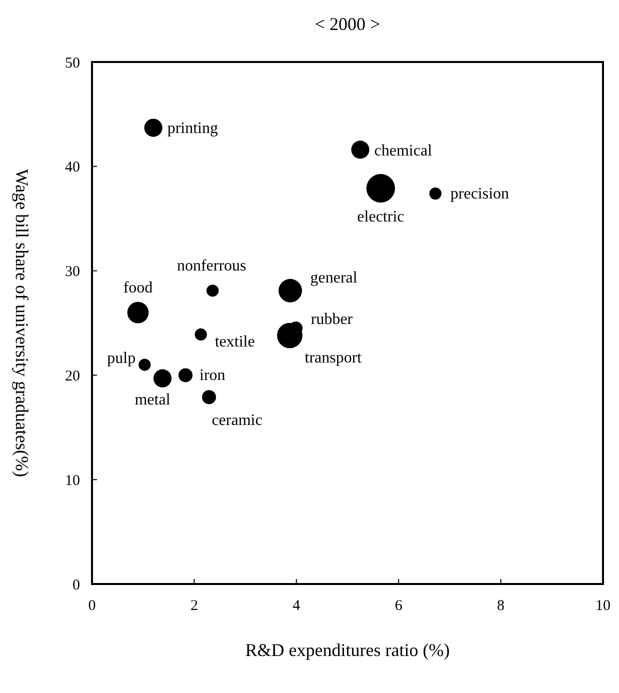 Image resolution: width=619 pixels, height=693 pixels. Describe the element at coordinates (192, 128) in the screenshot. I see `annotation: printing` at that location.